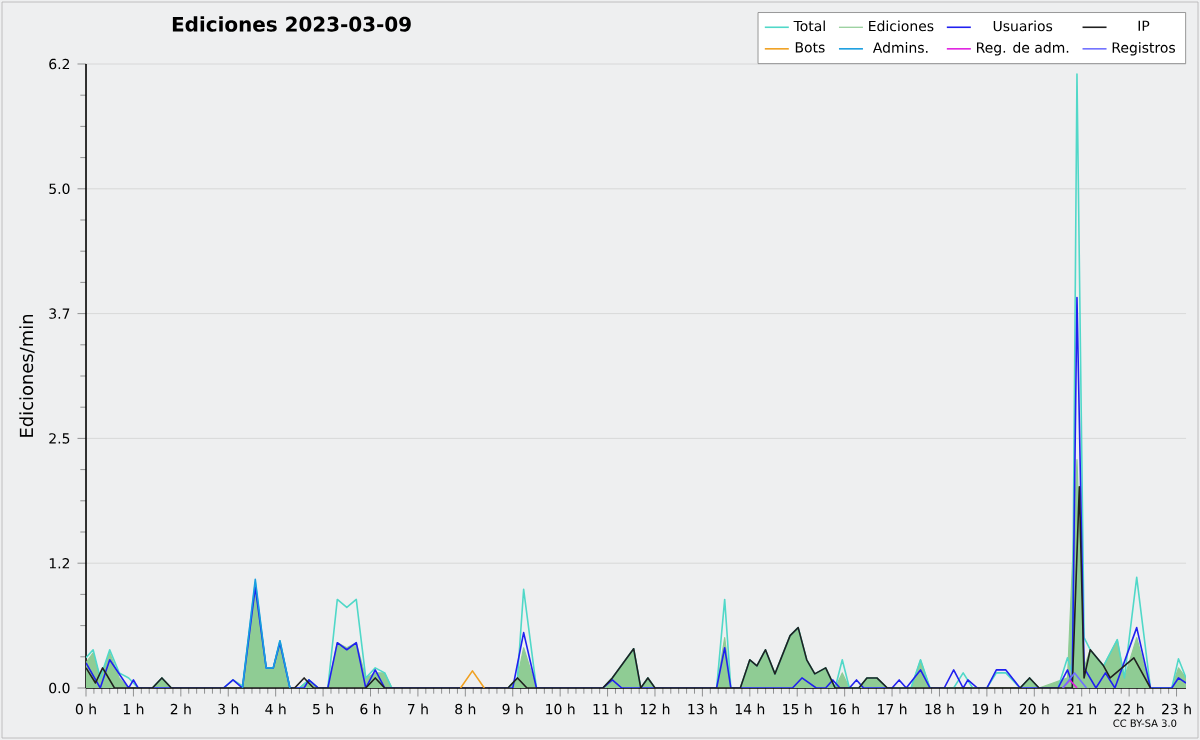  Describe the element at coordinates (266, 633) in the screenshot. I see `line-series` at that location.